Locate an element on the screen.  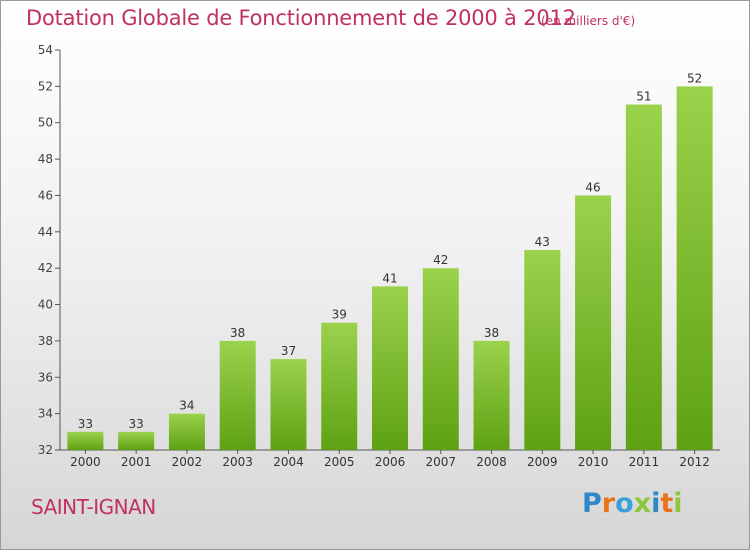
y-tick-label: 32 is located at coordinates (45, 450).